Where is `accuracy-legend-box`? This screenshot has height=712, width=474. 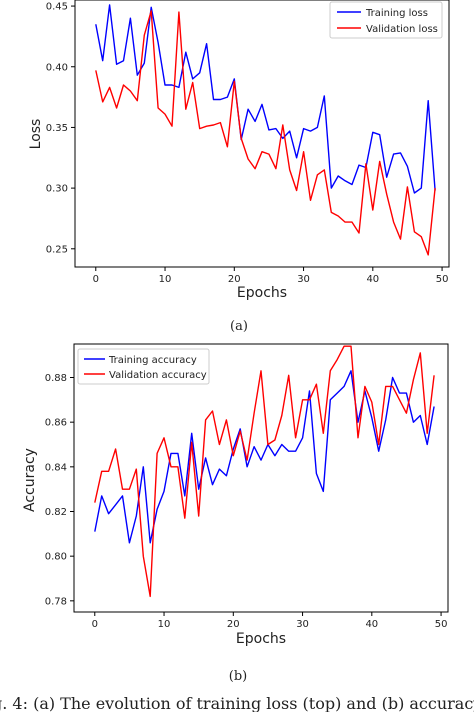 accuracy-legend-box is located at coordinates (143, 366).